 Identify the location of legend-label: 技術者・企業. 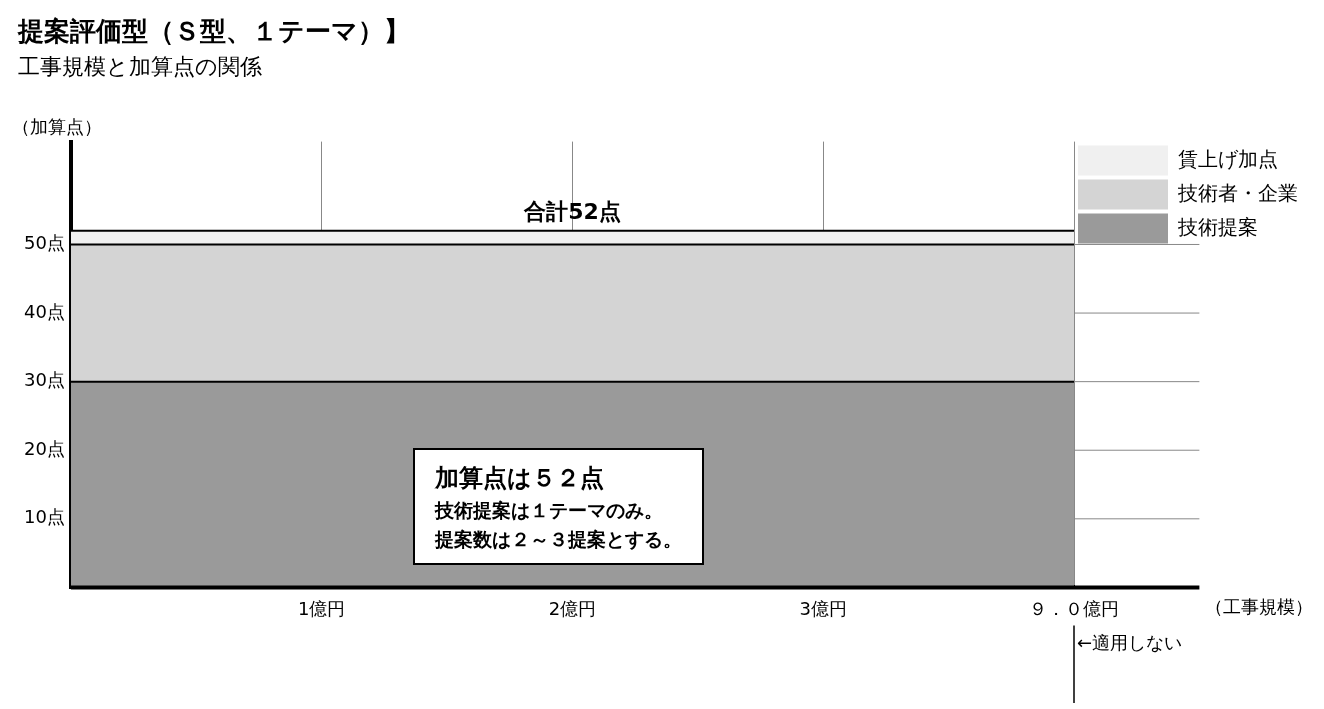
(1237, 192).